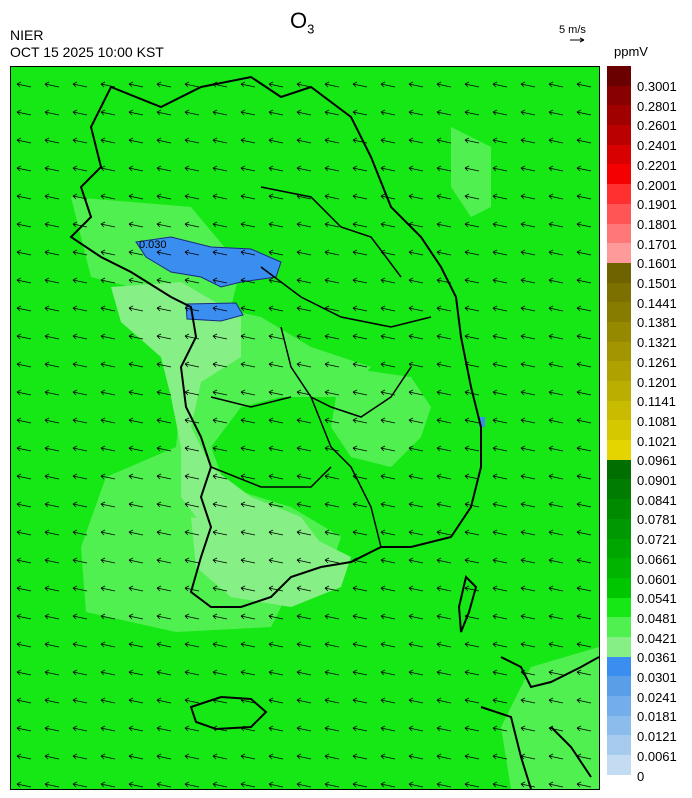  Describe the element at coordinates (657, 323) in the screenshot. I see `colorbar-label: 0.1381` at that location.